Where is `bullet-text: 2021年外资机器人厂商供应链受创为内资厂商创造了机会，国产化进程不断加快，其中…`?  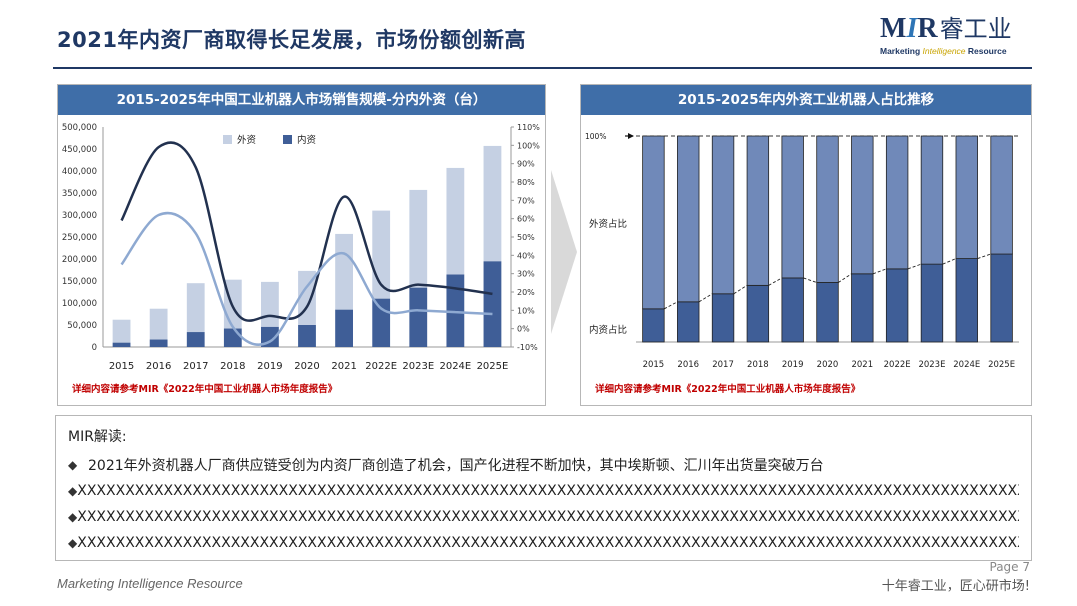
bullet-text: 2021年外资机器人厂商供应链受创为内资厂商创造了机会，国产化进程不断加快，其中… is located at coordinates (456, 466).